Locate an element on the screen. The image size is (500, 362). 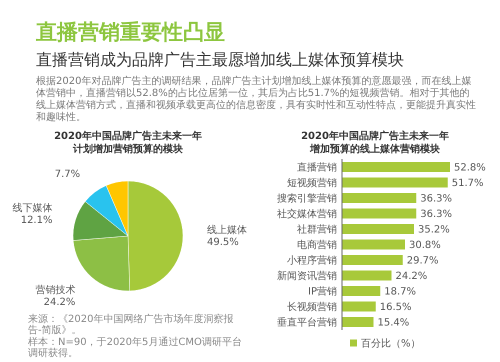
y-tick-label: IP营销 is located at coordinates (322, 292).